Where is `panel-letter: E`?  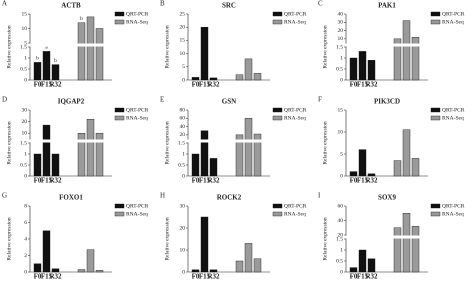
panel-letter: E is located at coordinates (162, 100).